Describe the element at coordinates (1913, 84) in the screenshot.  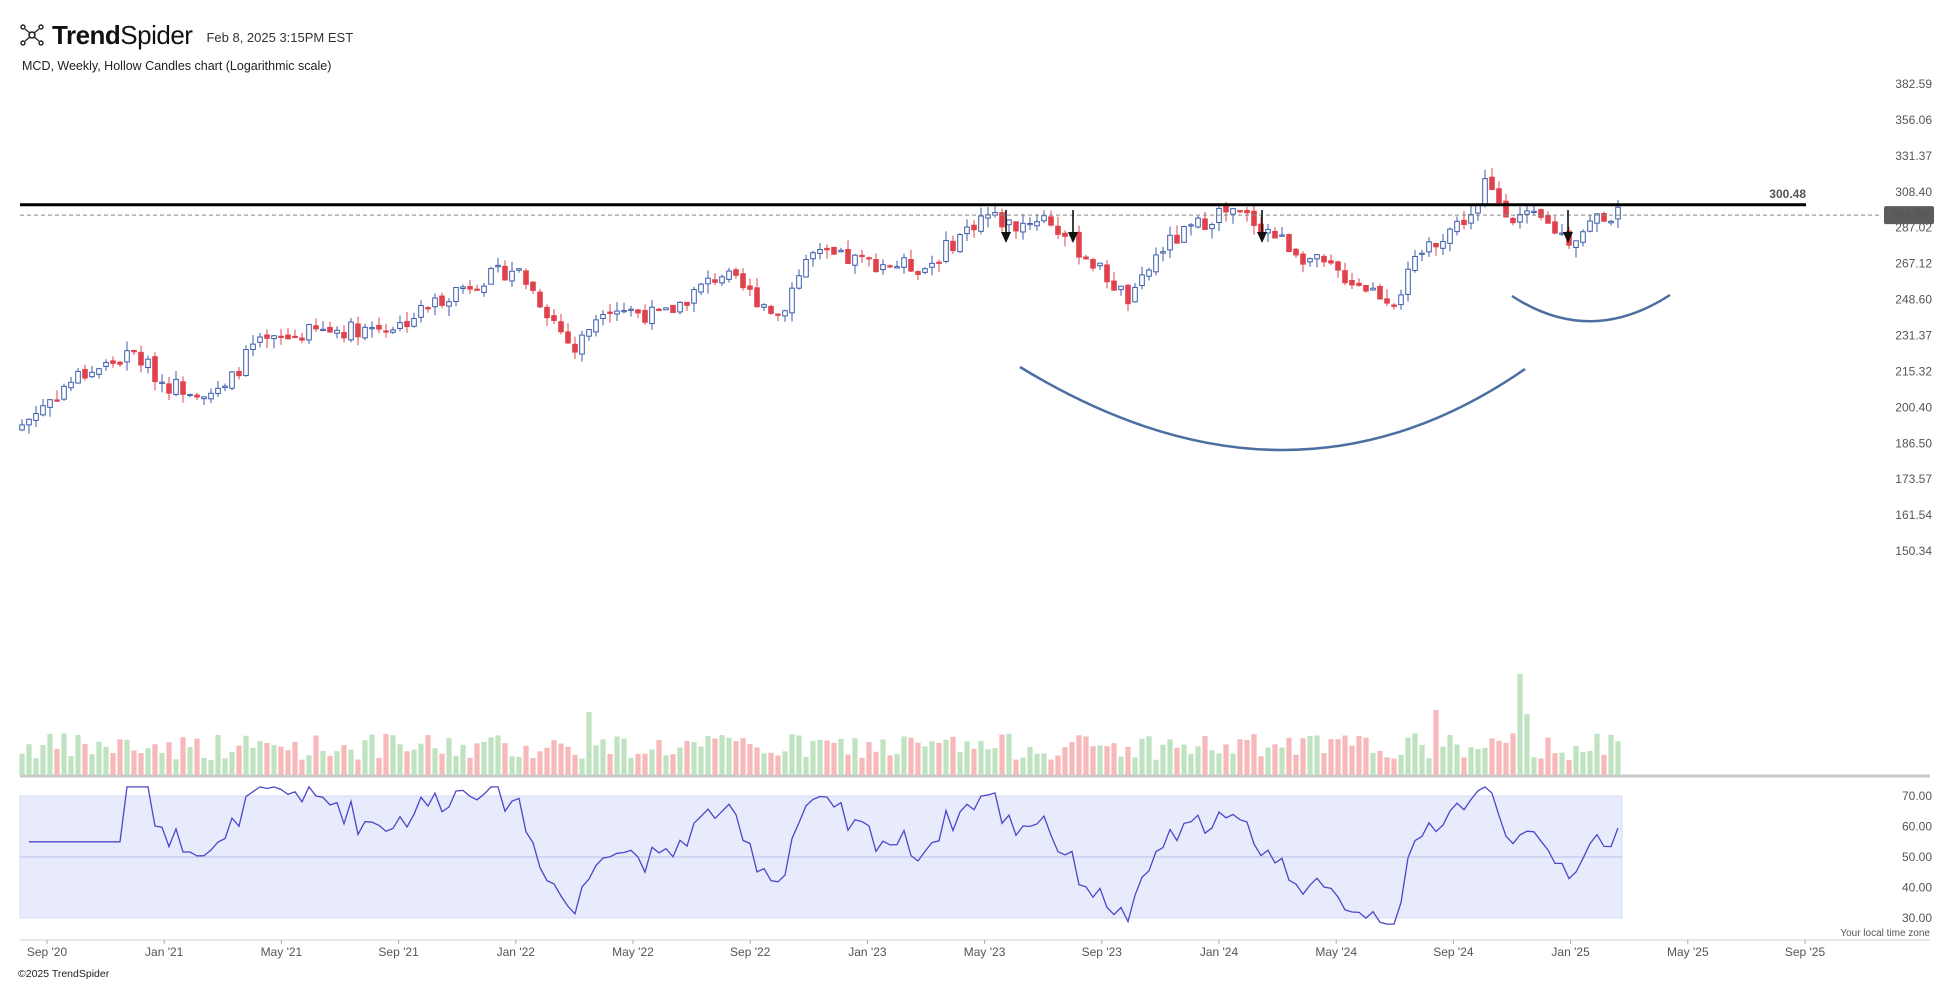
I see `y-tick-label: 382.59` at that location.